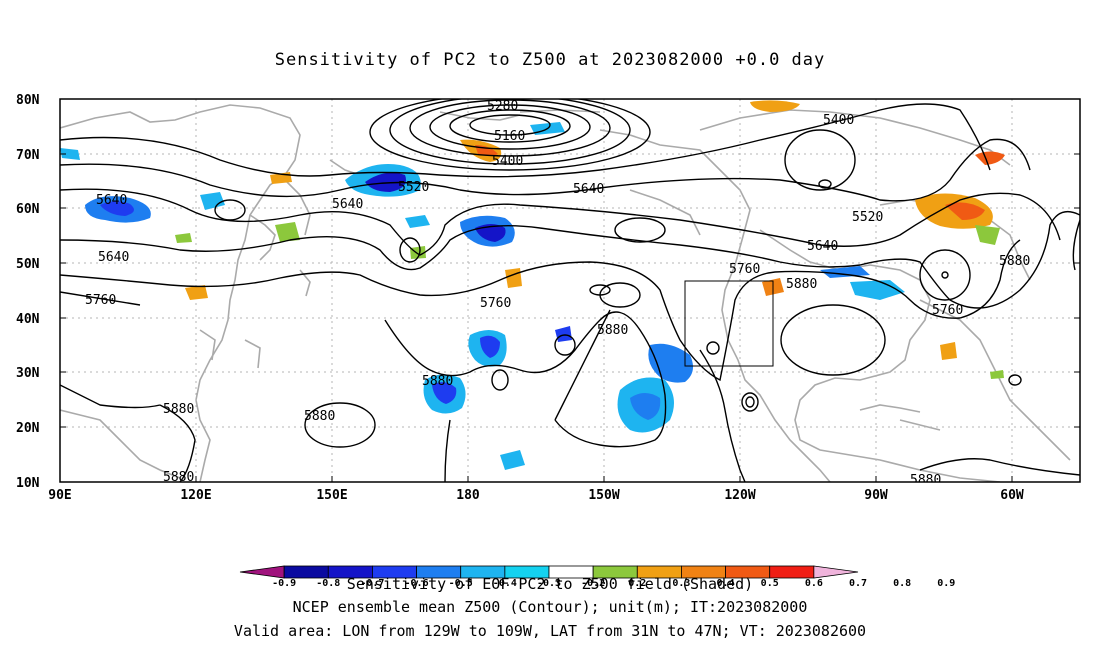  I want to click on lon-label: 90W, so click(876, 495).